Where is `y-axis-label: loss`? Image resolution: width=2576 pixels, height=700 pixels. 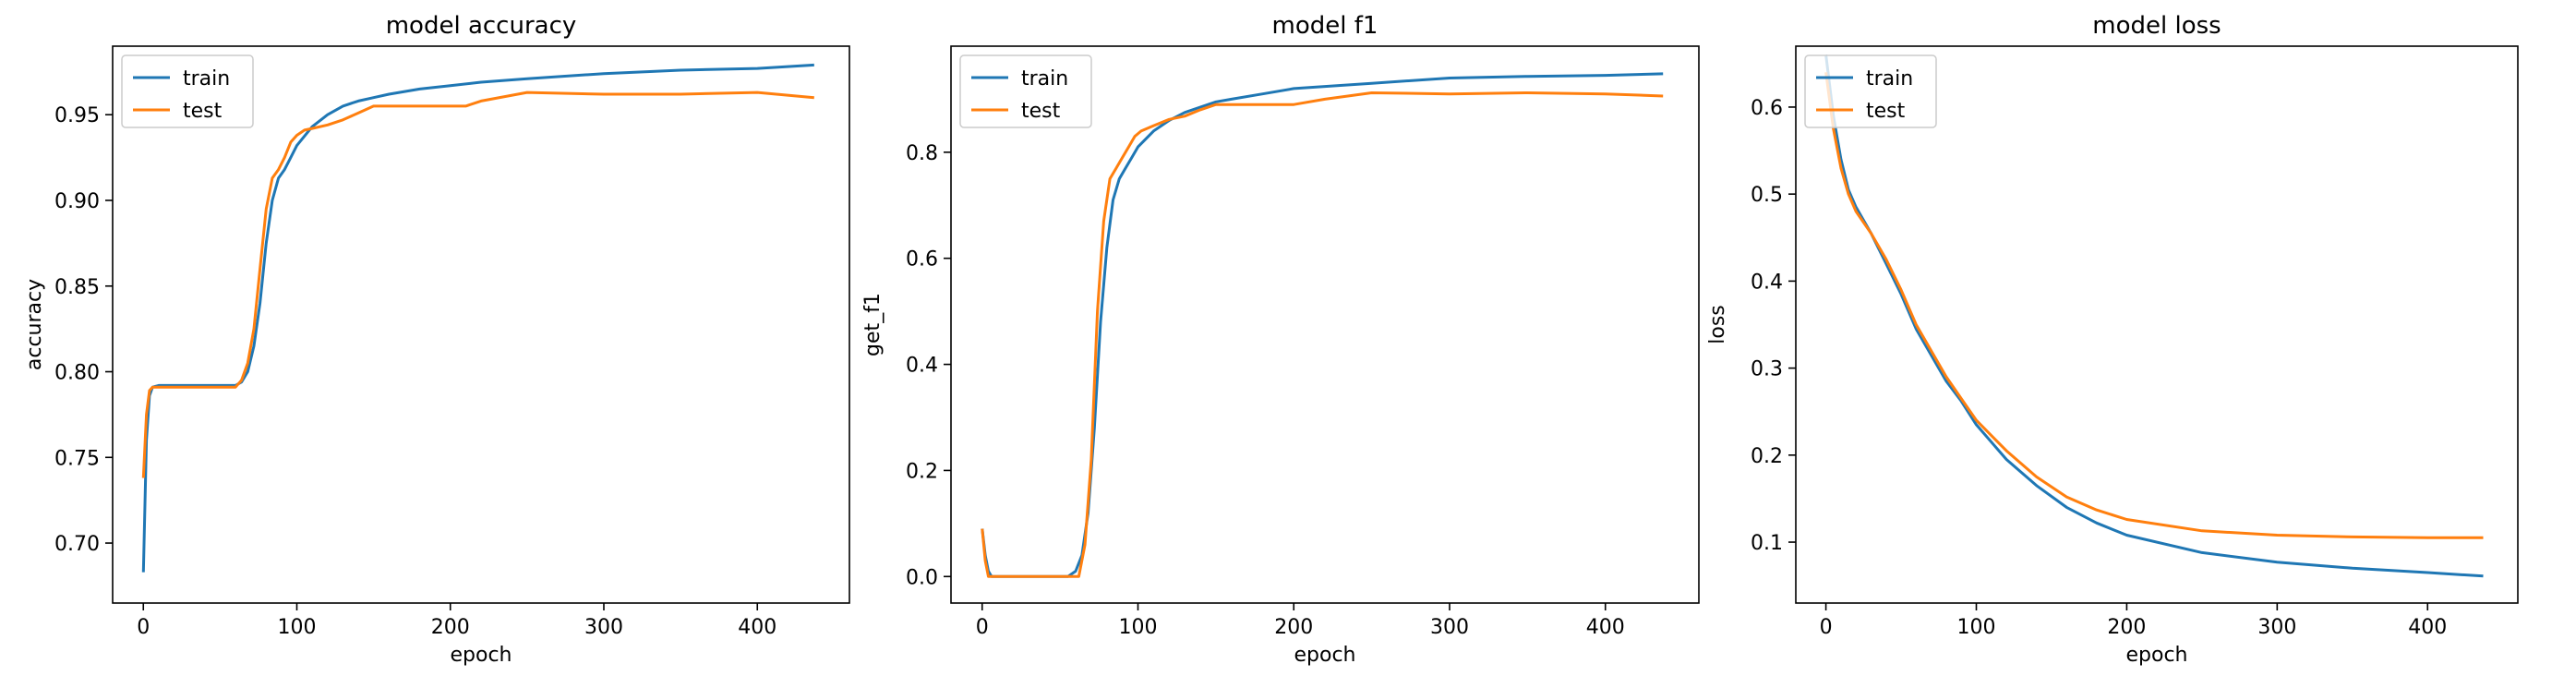 y-axis-label: loss is located at coordinates (1717, 325).